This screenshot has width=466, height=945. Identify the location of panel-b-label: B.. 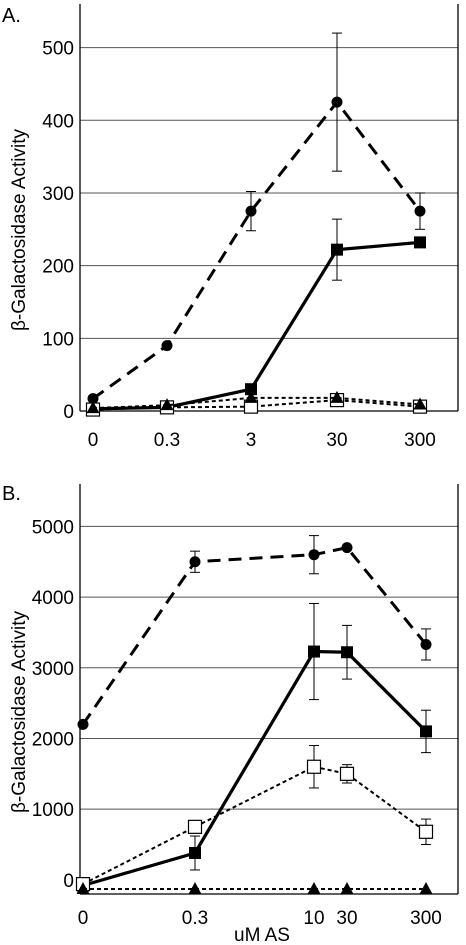
(11, 494).